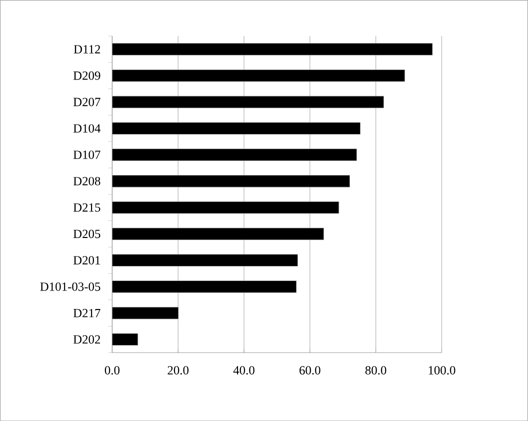  Describe the element at coordinates (86, 234) in the screenshot. I see `y-tick-label: D205` at that location.